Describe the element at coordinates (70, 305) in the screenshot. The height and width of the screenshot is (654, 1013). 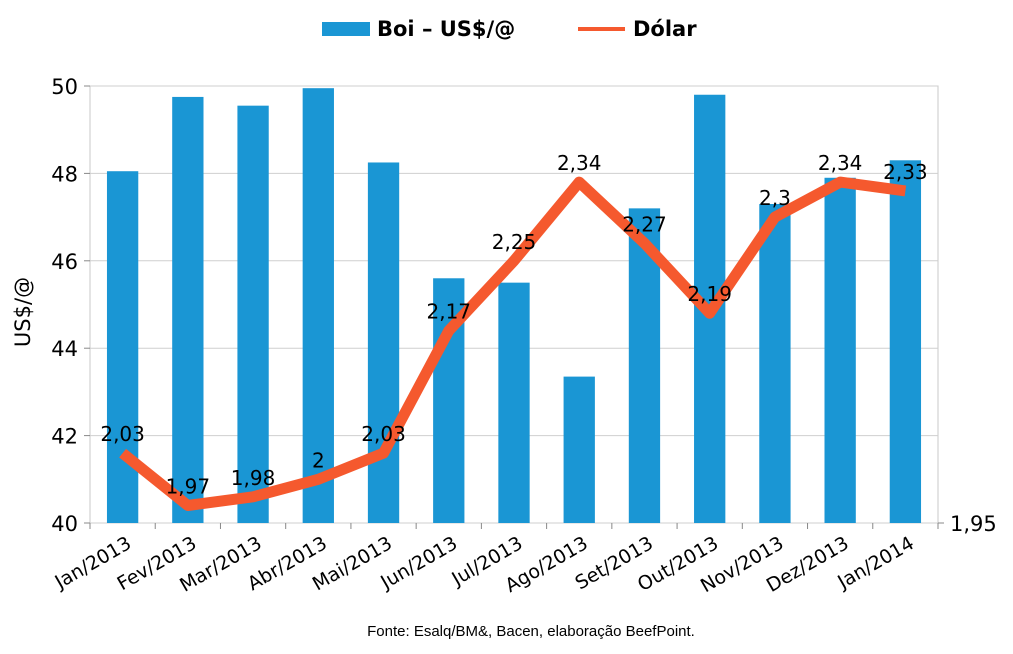
I see `y-axis-ticks: 40 42 44 46 48 50` at that location.